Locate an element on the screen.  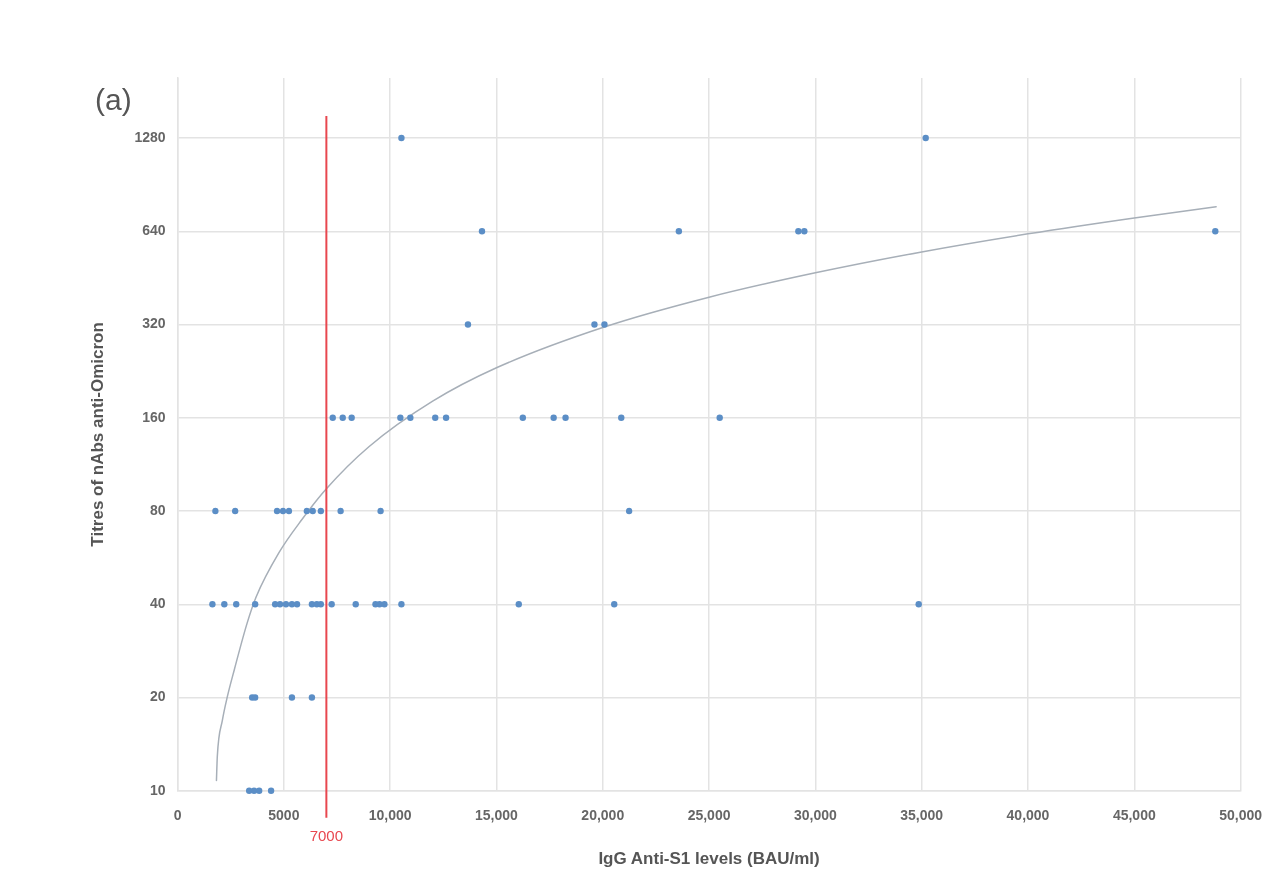
y-tick-label: 20 is located at coordinates (157, 696).